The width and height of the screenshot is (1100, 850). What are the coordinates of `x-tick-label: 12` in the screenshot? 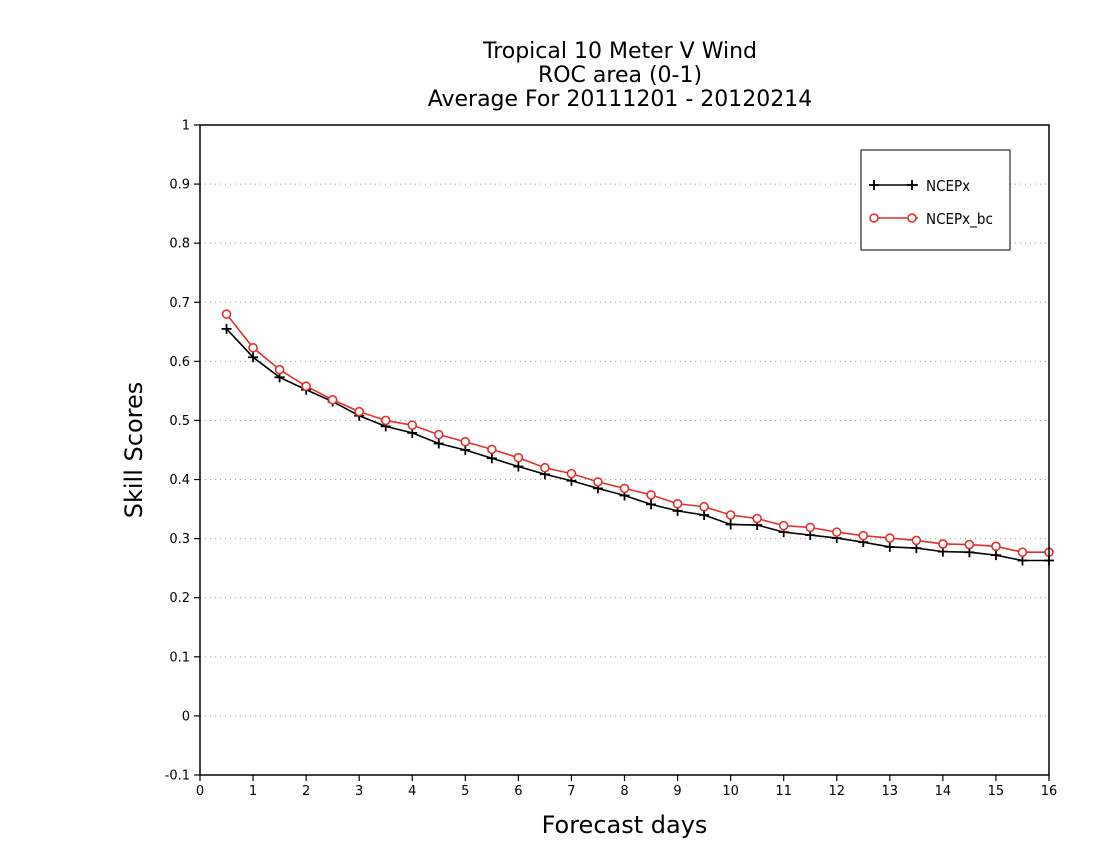 It's located at (836, 791).